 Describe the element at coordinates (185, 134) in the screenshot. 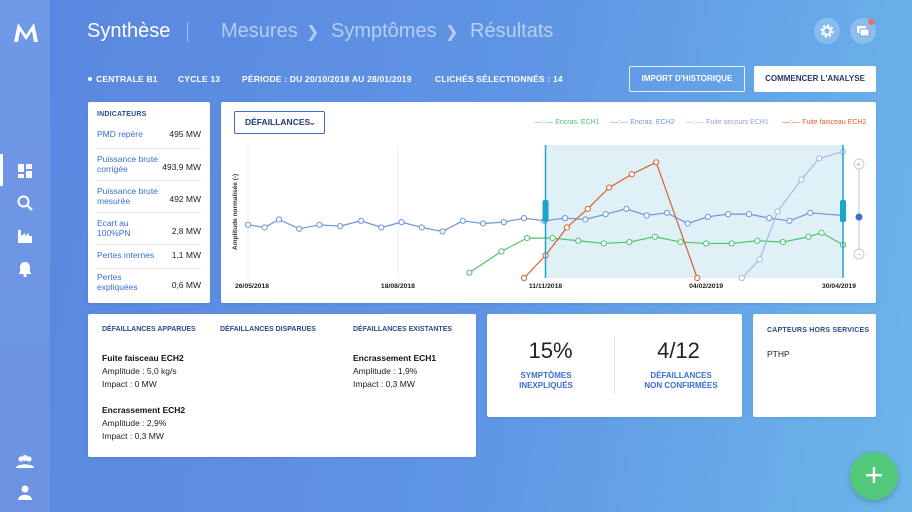

I see `indicator-value: 495 MW` at that location.